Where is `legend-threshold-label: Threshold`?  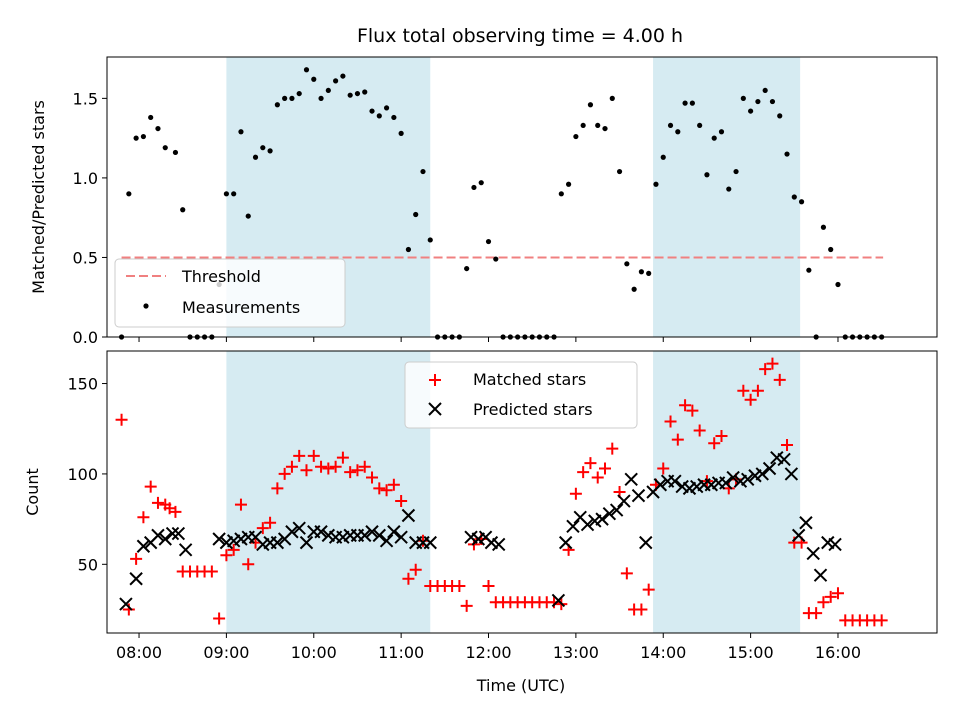 legend-threshold-label: Threshold is located at coordinates (221, 276).